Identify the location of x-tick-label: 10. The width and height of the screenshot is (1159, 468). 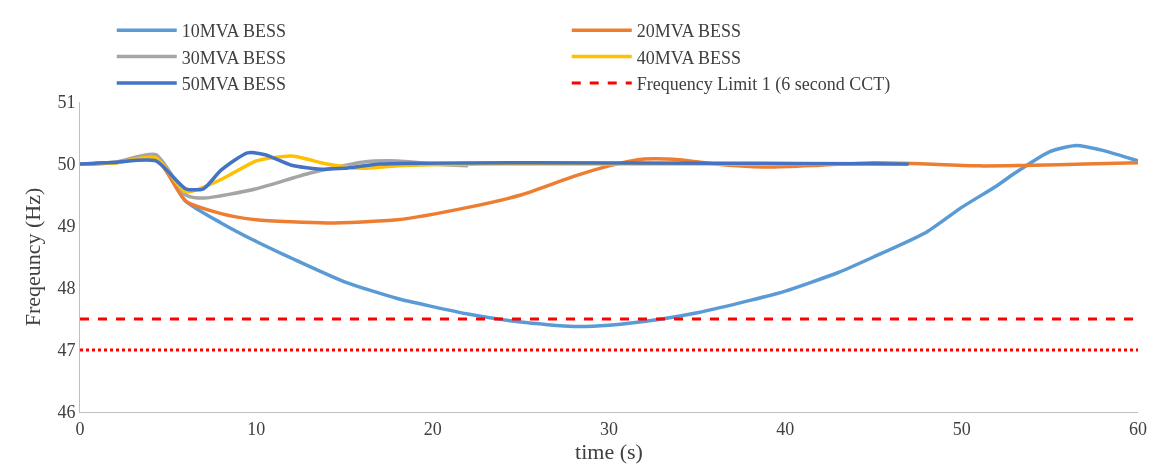
(256, 428).